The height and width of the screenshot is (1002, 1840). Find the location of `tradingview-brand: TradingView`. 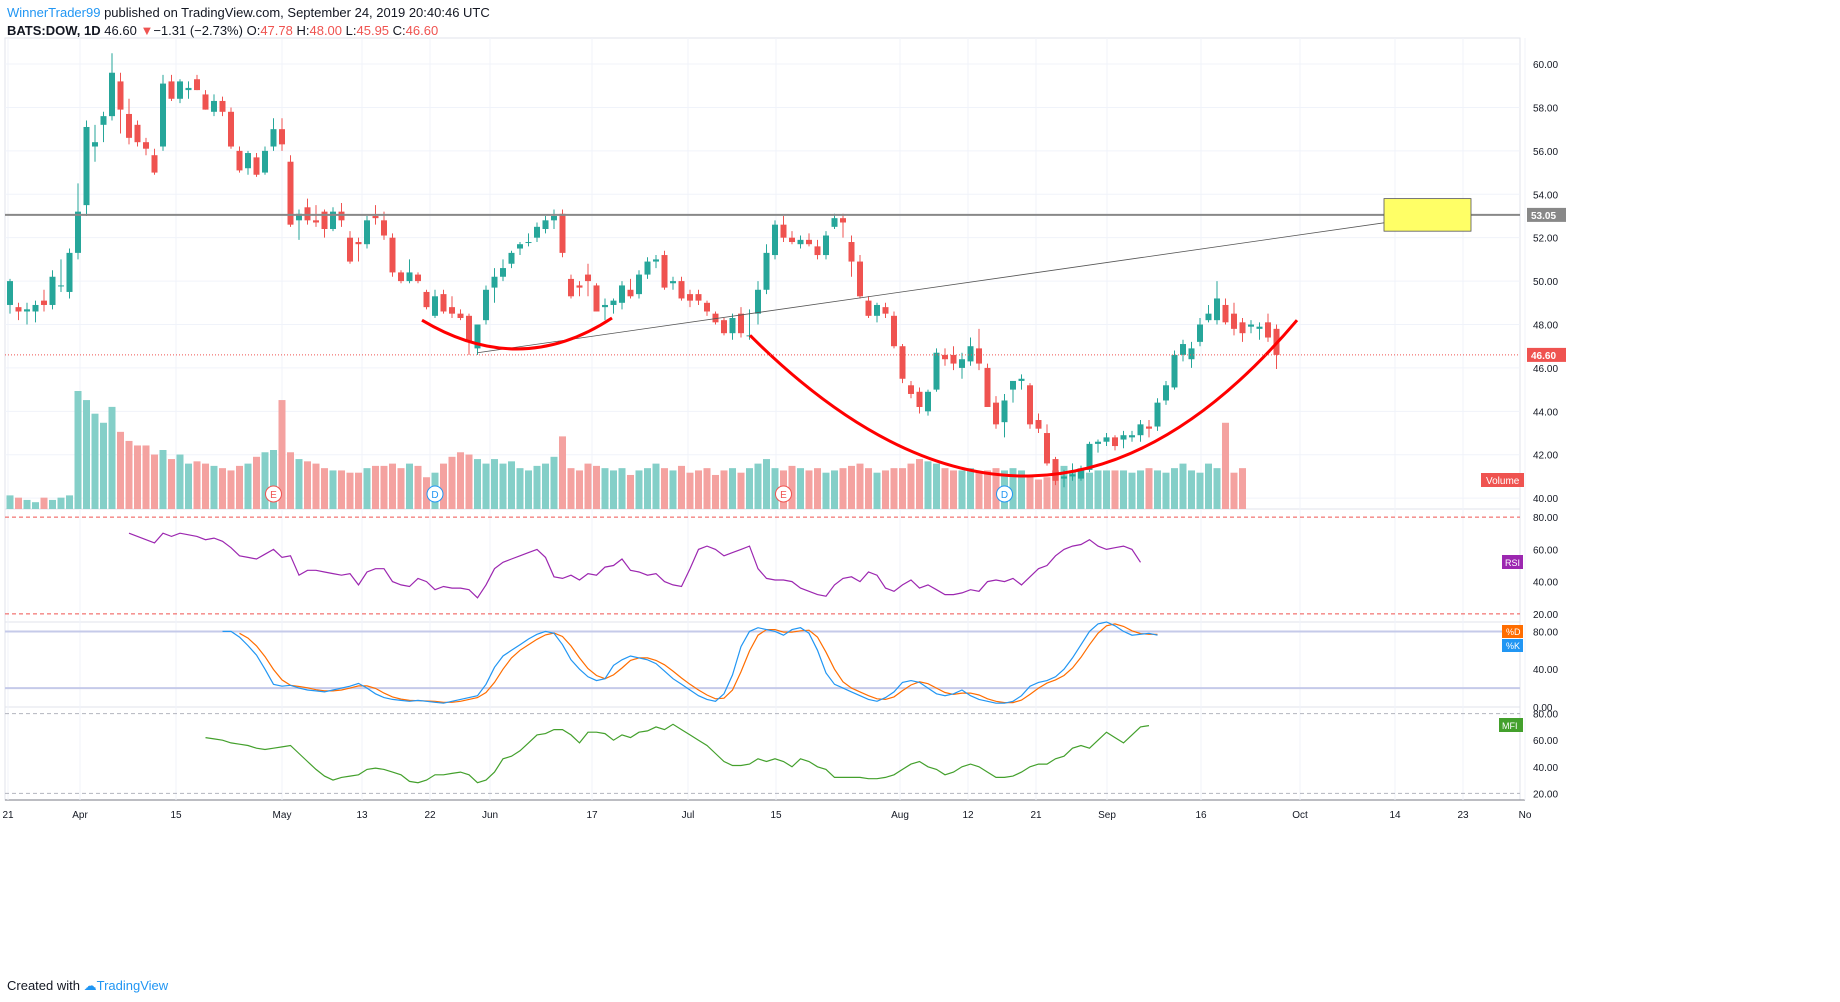

tradingview-brand: TradingView is located at coordinates (132, 985).